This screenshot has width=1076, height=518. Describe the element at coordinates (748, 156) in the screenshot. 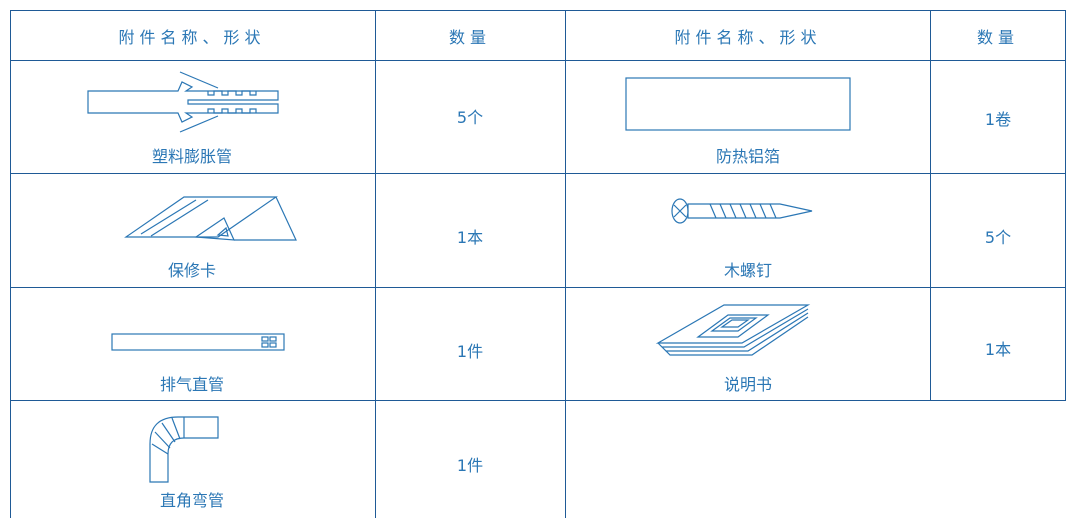

I see `item-name: 防热铝箔` at that location.